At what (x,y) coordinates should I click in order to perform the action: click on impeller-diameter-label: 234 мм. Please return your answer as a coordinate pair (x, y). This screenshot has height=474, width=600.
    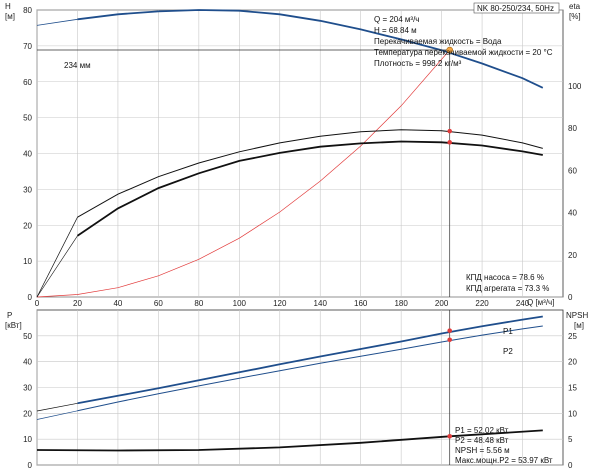
    Looking at the image, I should click on (77, 65).